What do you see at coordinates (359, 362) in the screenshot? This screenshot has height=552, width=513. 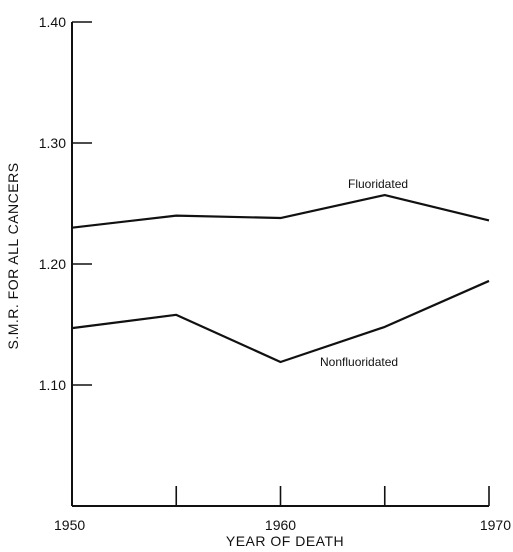 I see `series-label-nonfluoridated: Nonfluoridated` at bounding box center [359, 362].